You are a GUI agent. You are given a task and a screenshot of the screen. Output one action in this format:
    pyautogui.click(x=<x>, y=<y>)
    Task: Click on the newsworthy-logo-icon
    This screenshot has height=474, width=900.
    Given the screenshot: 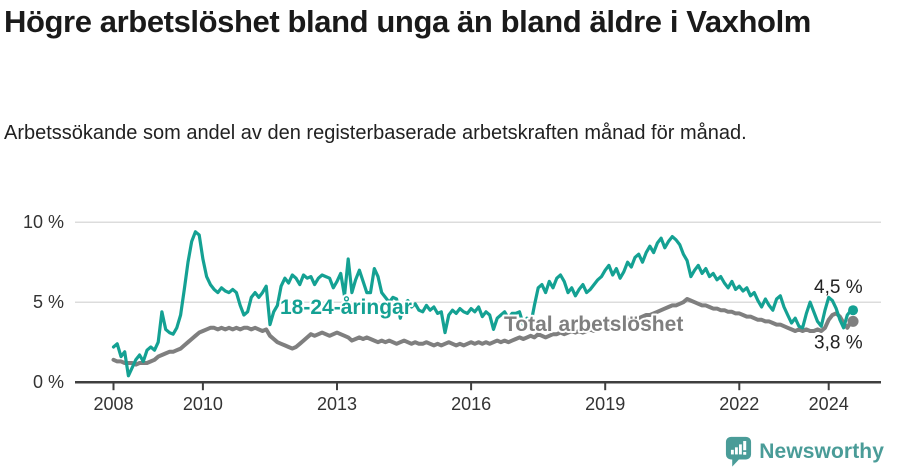 What is the action you would take?
    pyautogui.click(x=739, y=451)
    